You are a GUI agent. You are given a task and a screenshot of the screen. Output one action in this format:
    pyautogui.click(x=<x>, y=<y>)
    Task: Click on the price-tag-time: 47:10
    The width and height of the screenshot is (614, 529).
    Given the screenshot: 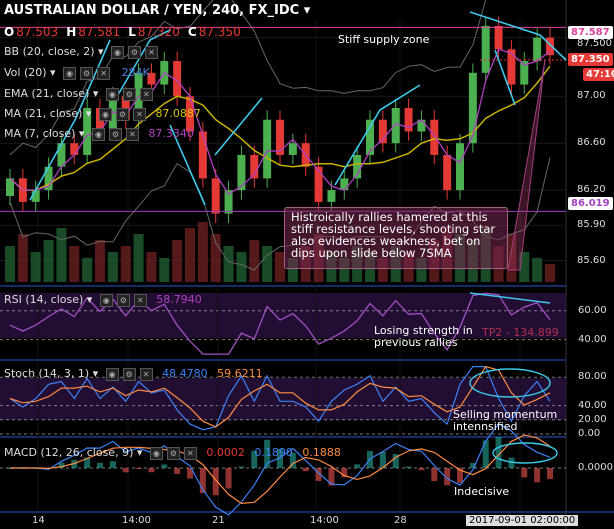 What is the action you would take?
    pyautogui.click(x=598, y=74)
    